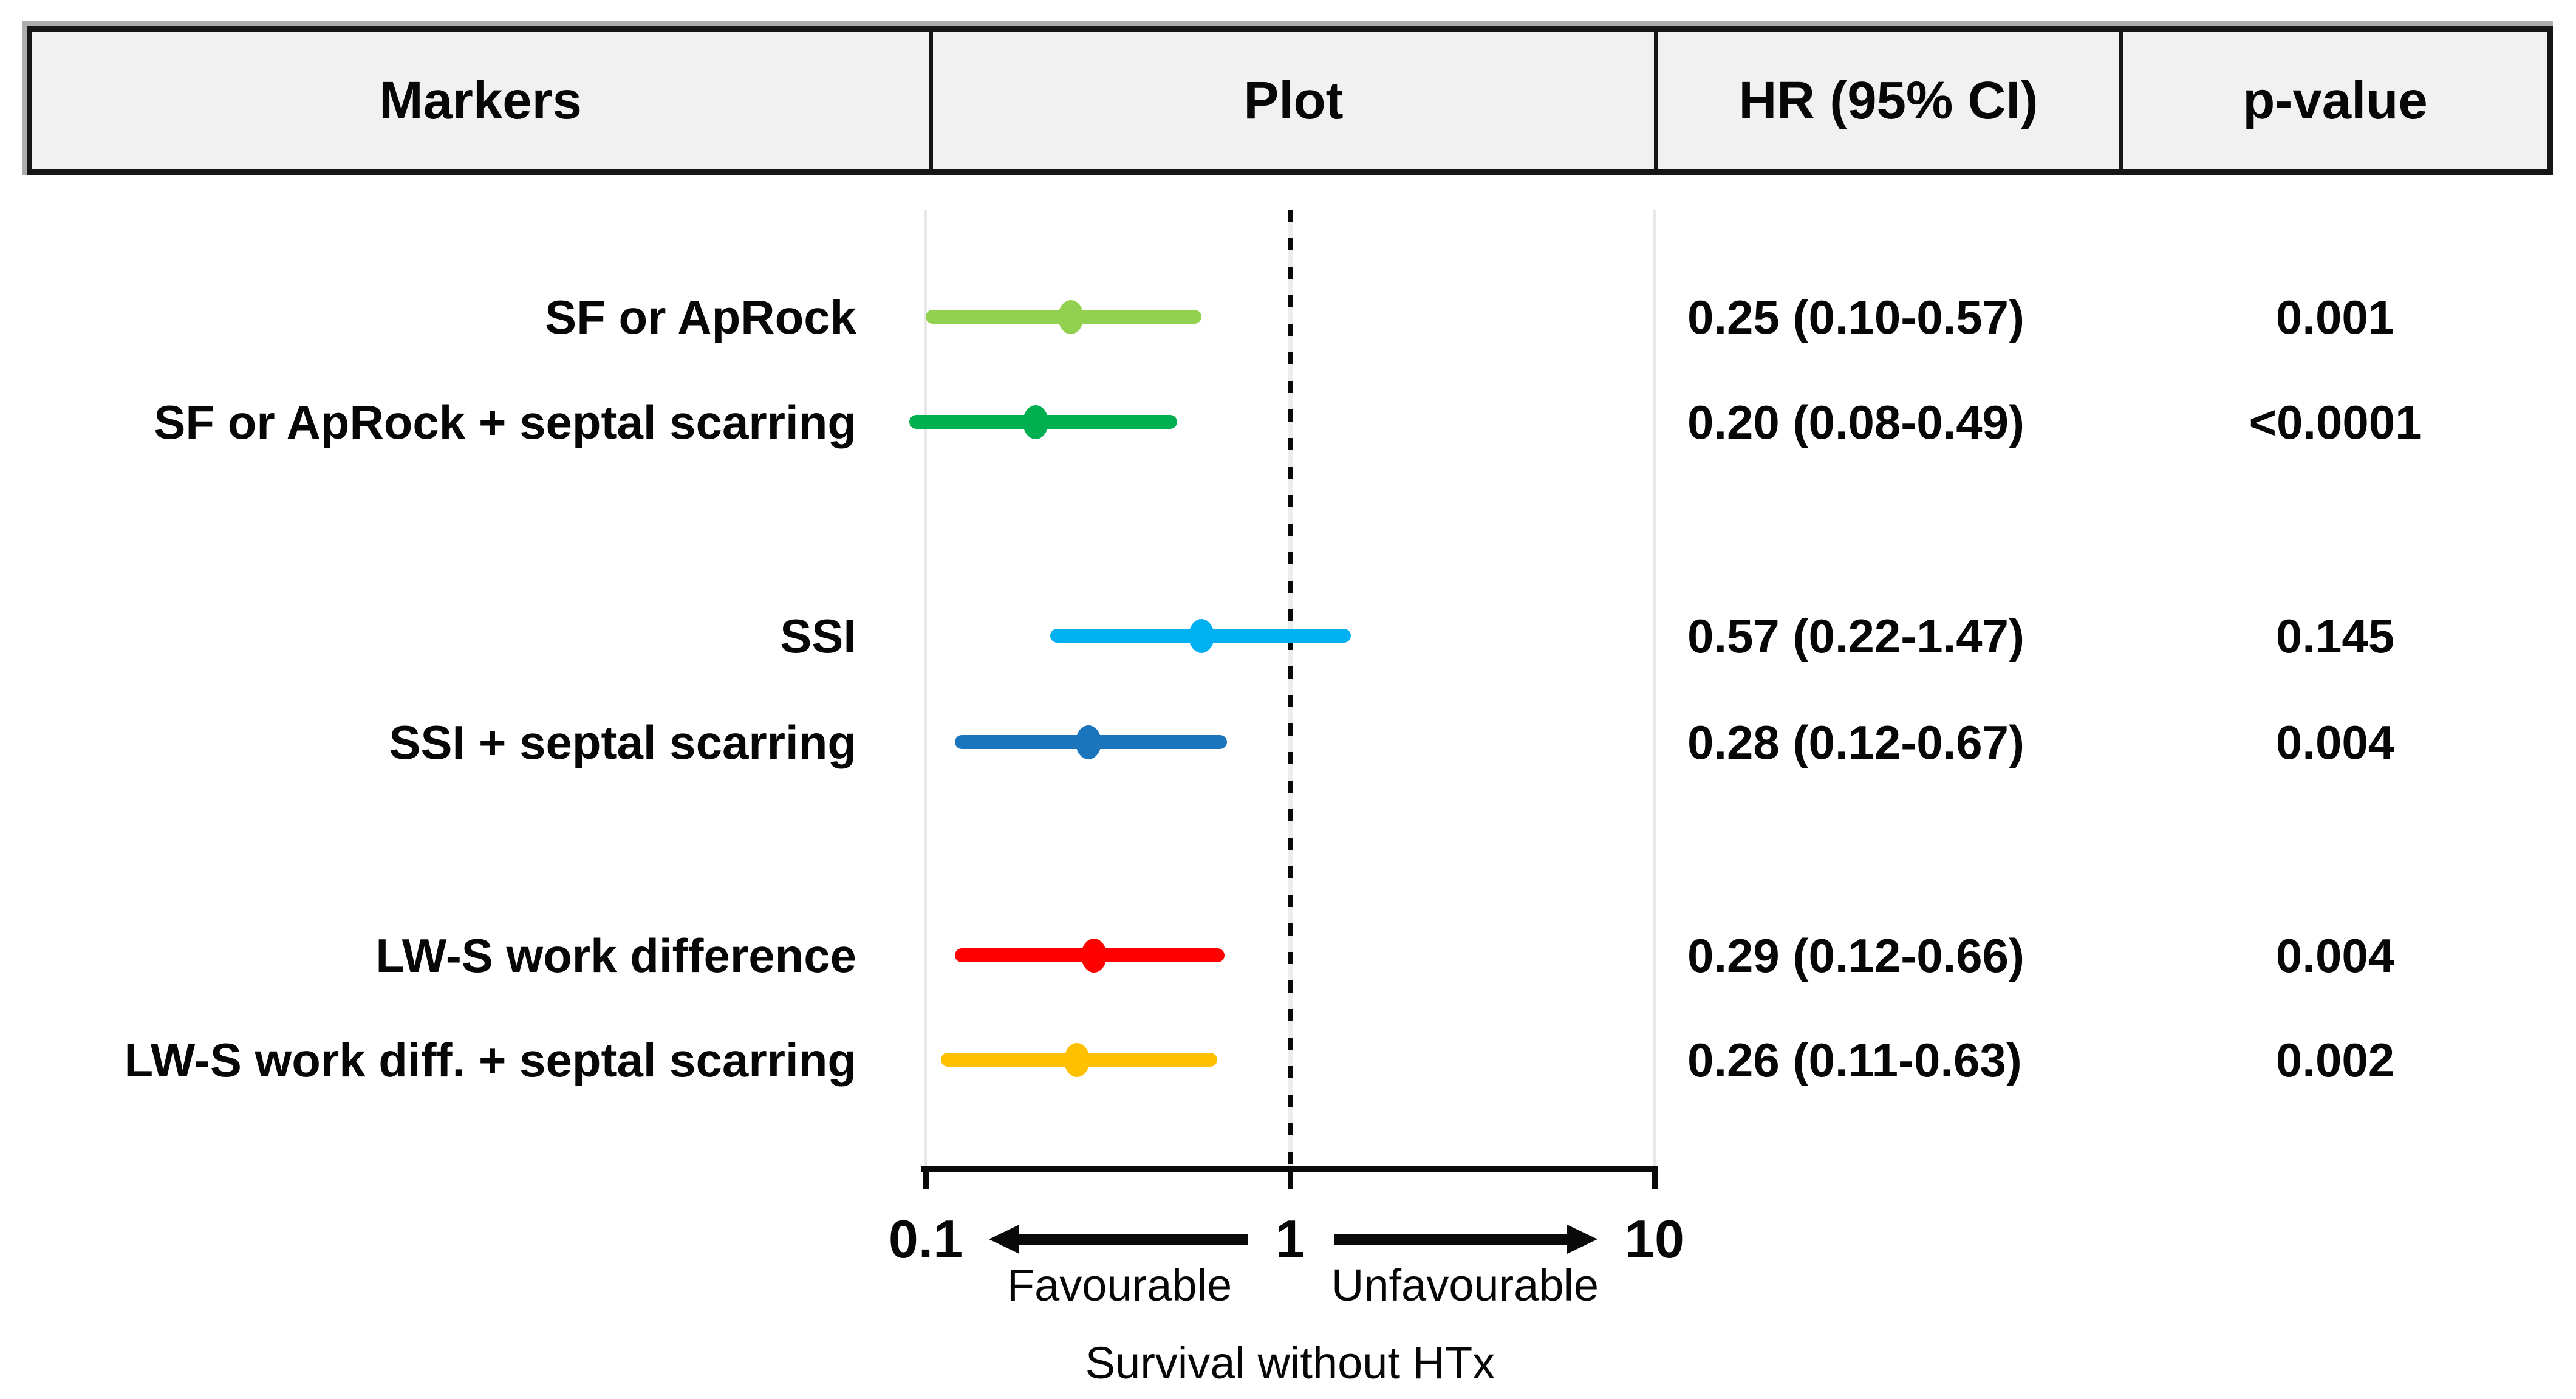  What do you see at coordinates (1004, 1239) in the screenshot?
I see `favourable-arrowhead-icon` at bounding box center [1004, 1239].